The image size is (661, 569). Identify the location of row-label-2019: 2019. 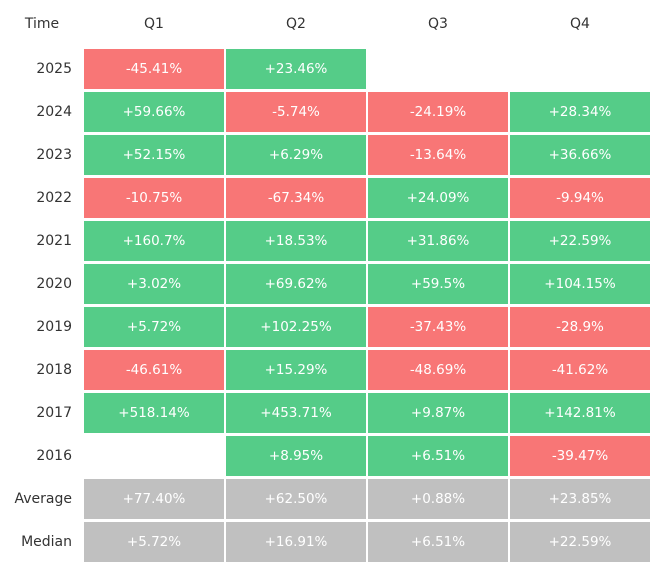
(54, 327).